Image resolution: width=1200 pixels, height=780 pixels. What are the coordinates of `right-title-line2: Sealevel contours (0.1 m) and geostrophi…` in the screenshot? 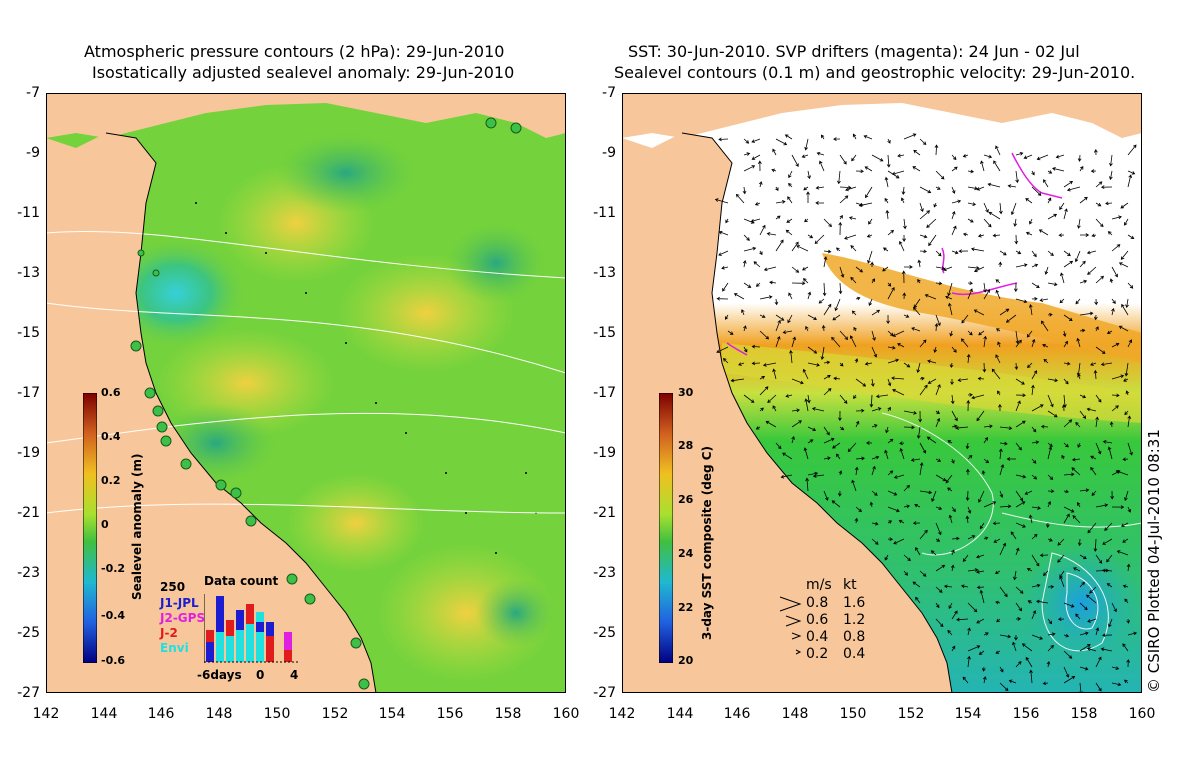 It's located at (875, 72).